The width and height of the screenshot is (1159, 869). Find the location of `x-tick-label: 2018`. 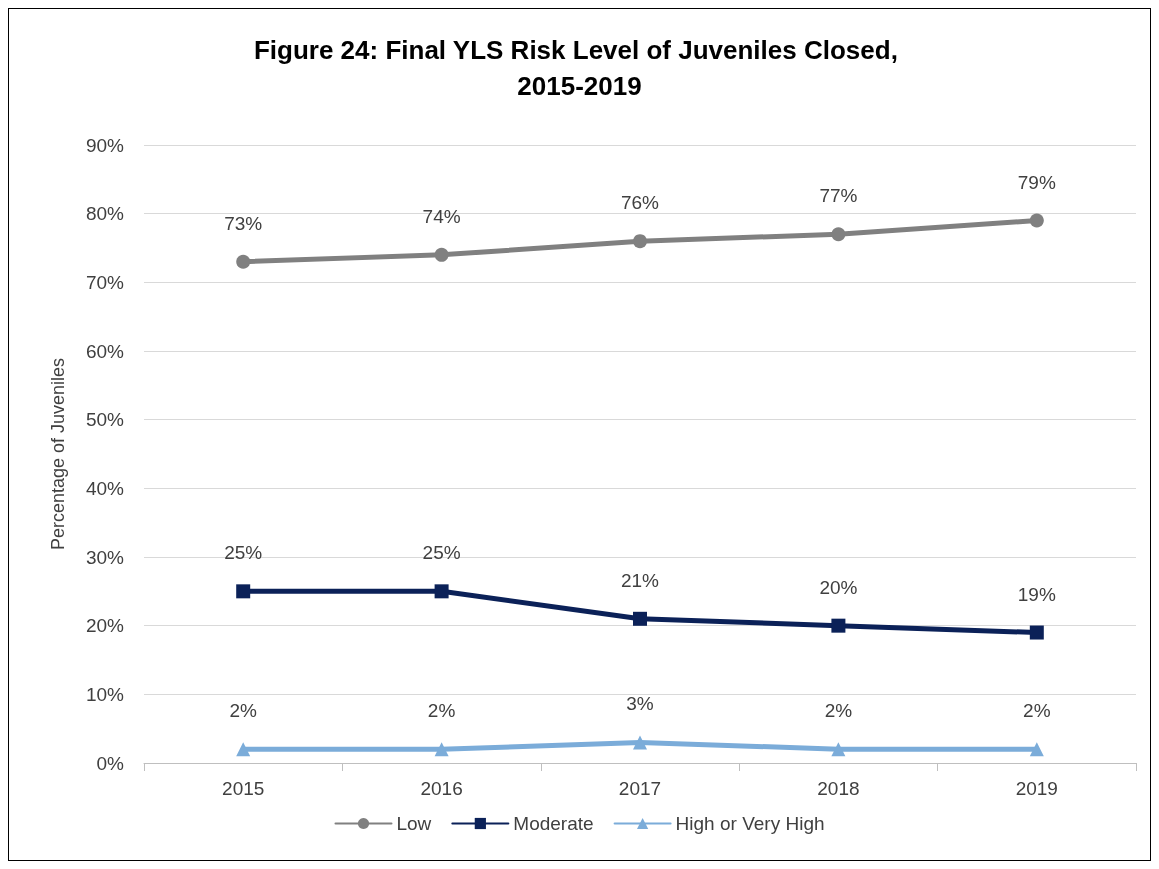

x-tick-label: 2018 is located at coordinates (838, 788).